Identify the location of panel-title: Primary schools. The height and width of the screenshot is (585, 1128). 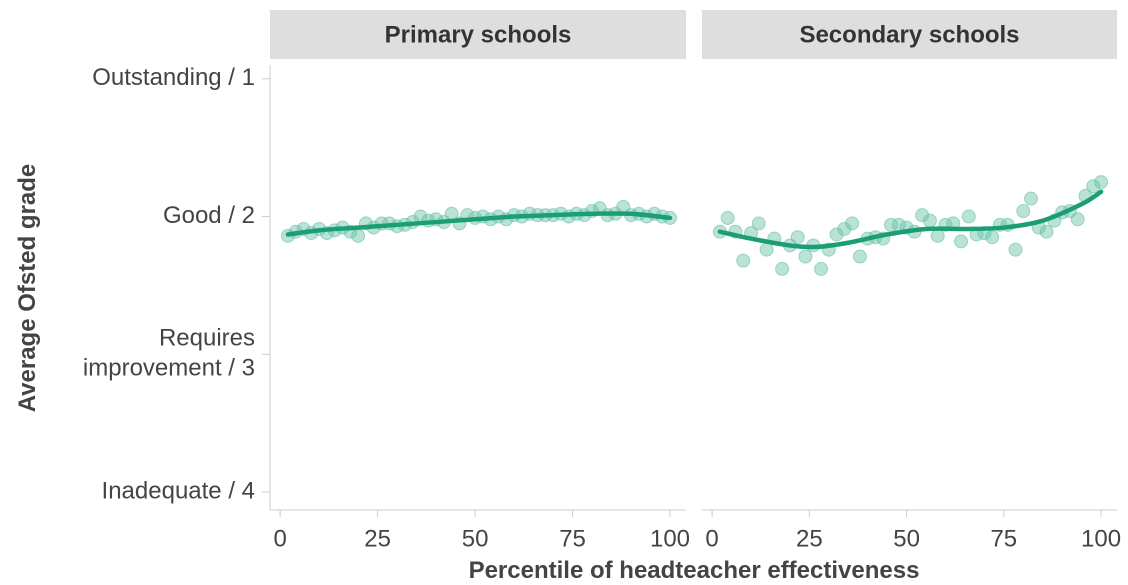
(478, 34).